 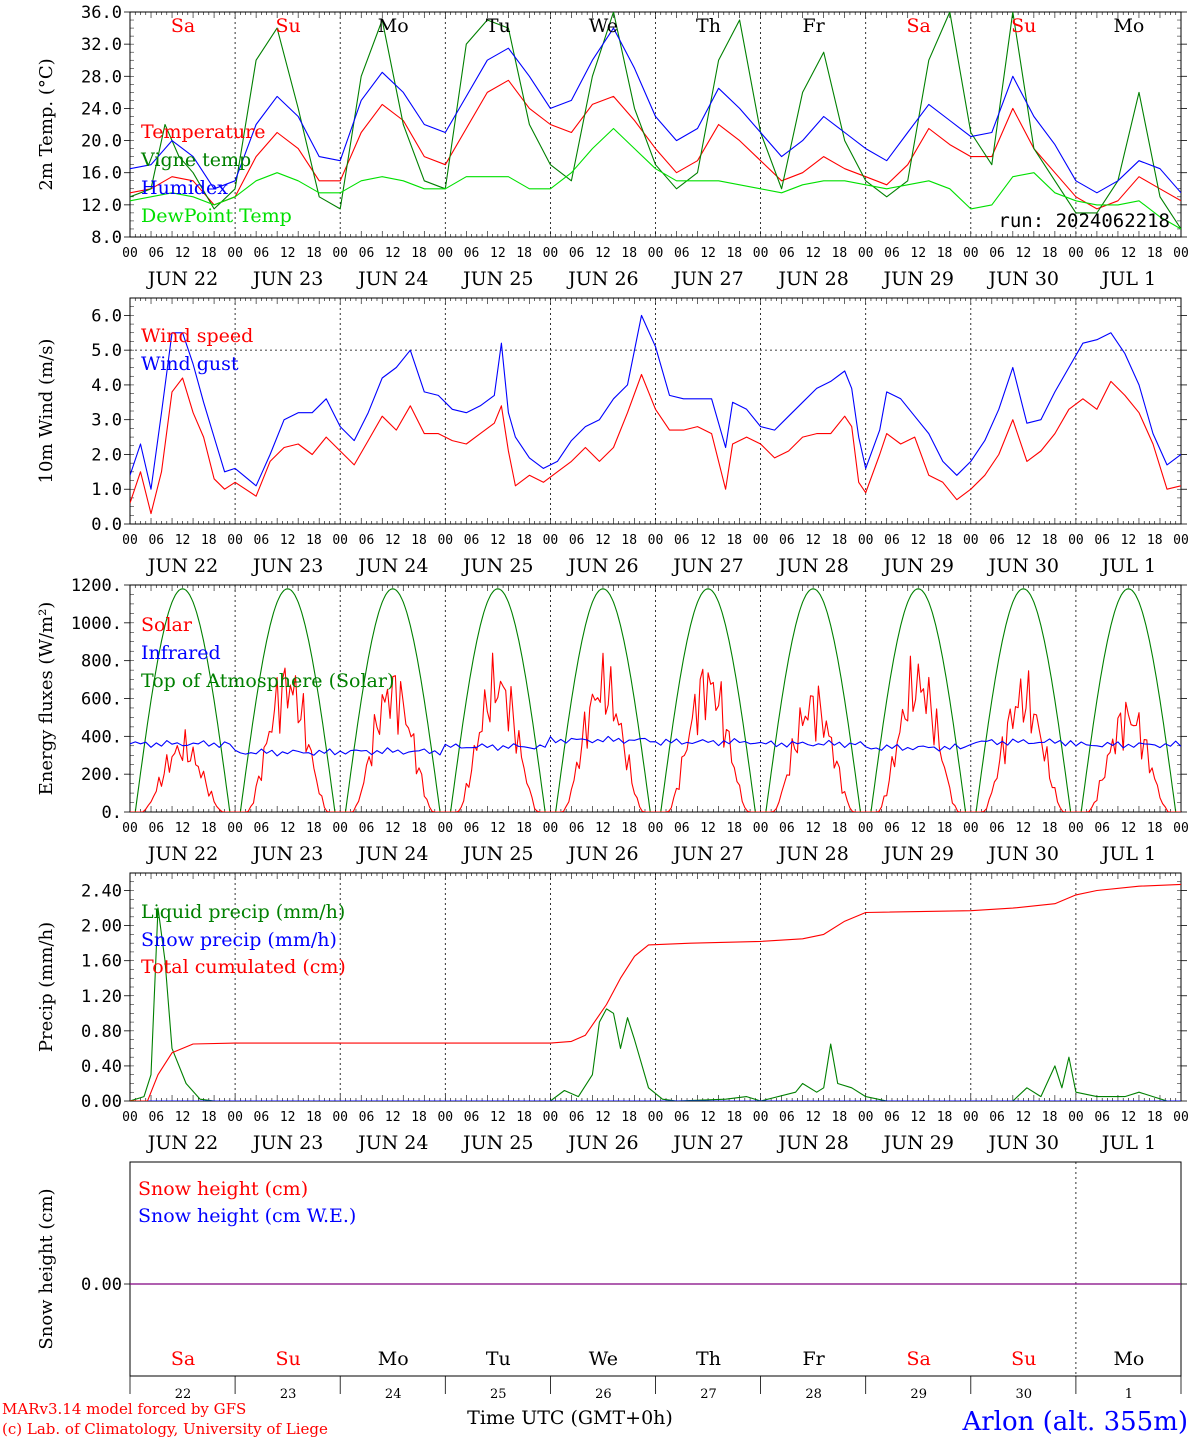 What do you see at coordinates (106, 490) in the screenshot?
I see `y-tick-label: 1.0` at bounding box center [106, 490].